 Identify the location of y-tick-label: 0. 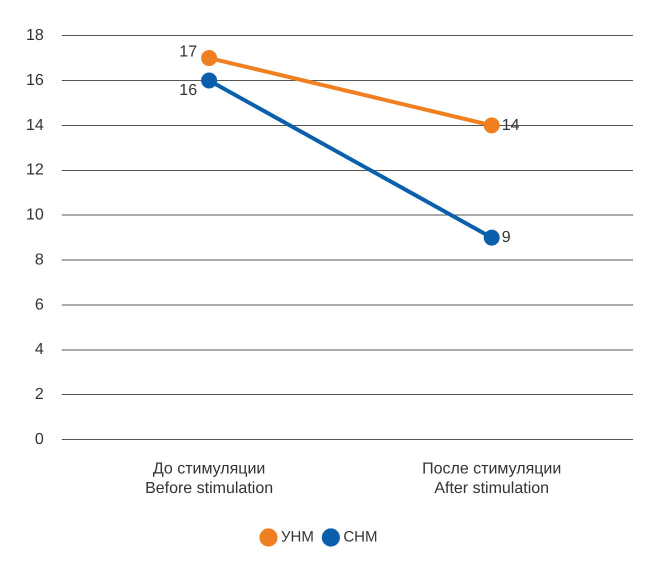
(39, 439).